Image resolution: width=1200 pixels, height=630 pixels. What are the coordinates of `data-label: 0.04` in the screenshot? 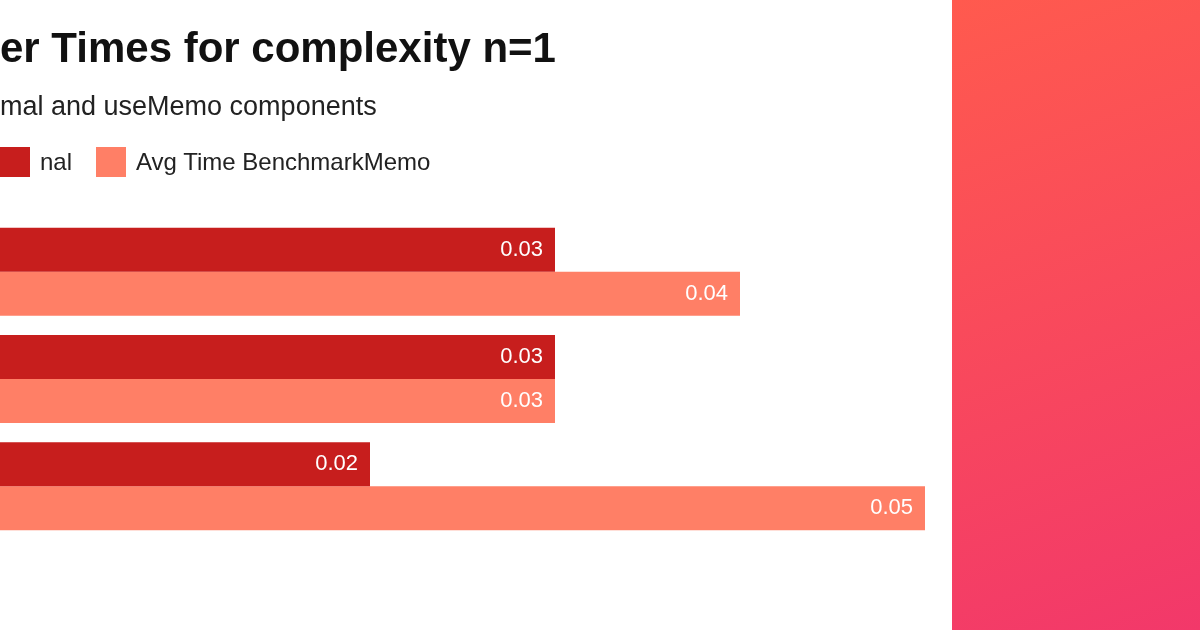 It's located at (706, 292).